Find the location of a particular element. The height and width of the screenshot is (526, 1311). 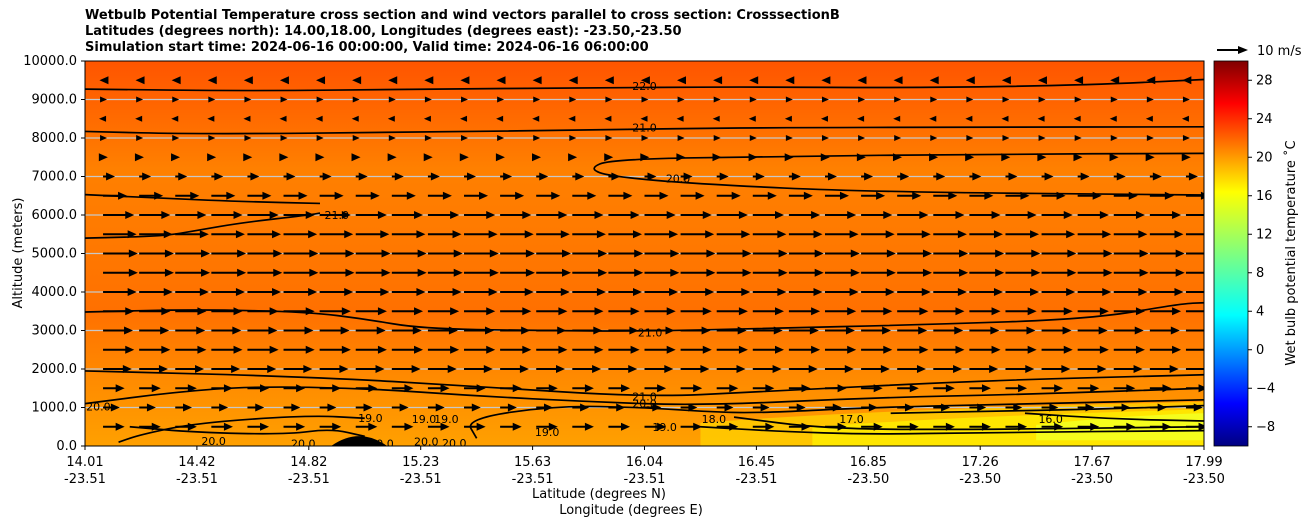

x-tick-label-lat: 16.04 is located at coordinates (644, 462).